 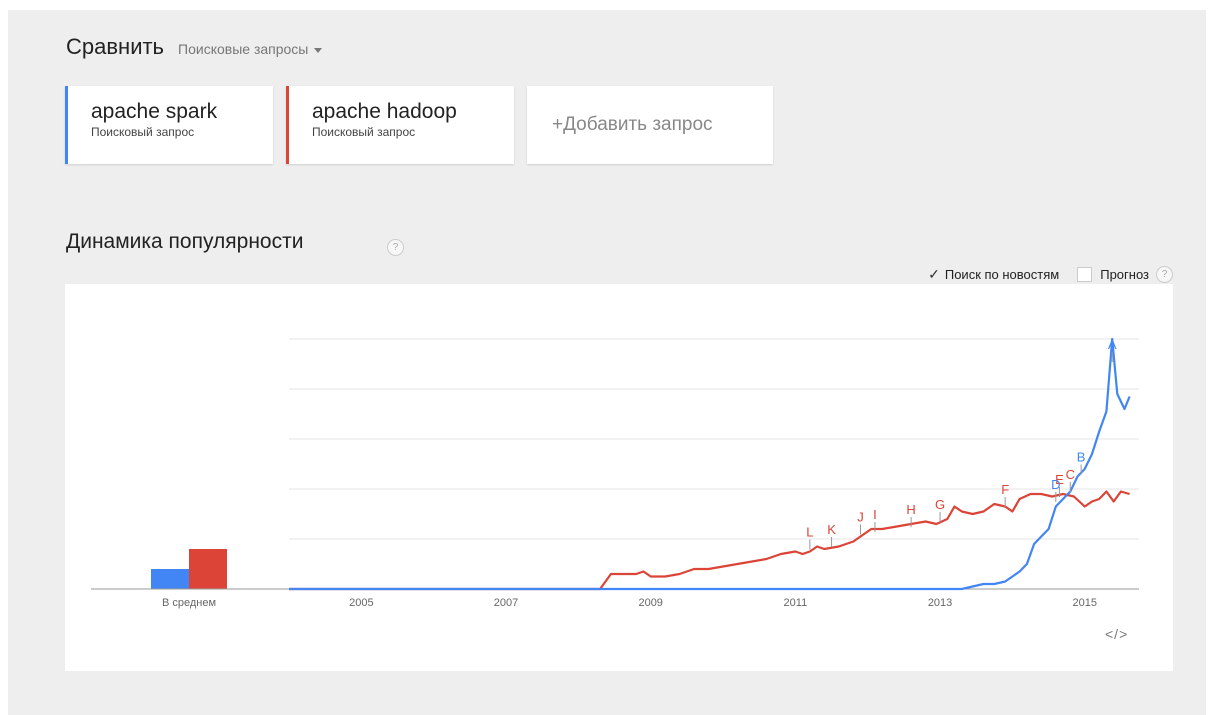 I want to click on compare-title: Сравнить, so click(x=115, y=46).